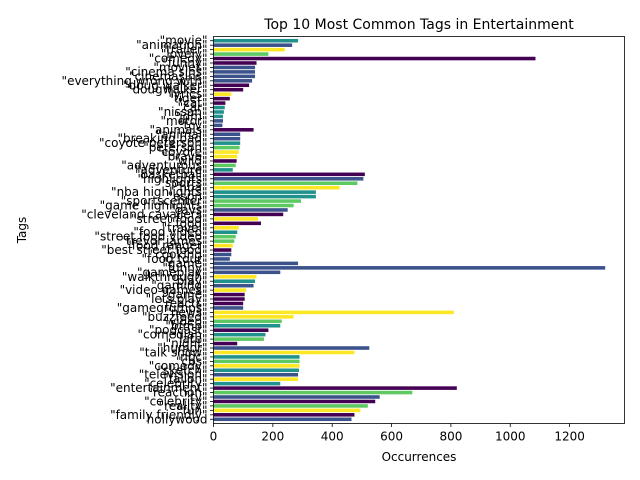 The image size is (640, 480). Describe the element at coordinates (189, 161) in the screenshot. I see `y-tick-label-27: "wild"` at that location.